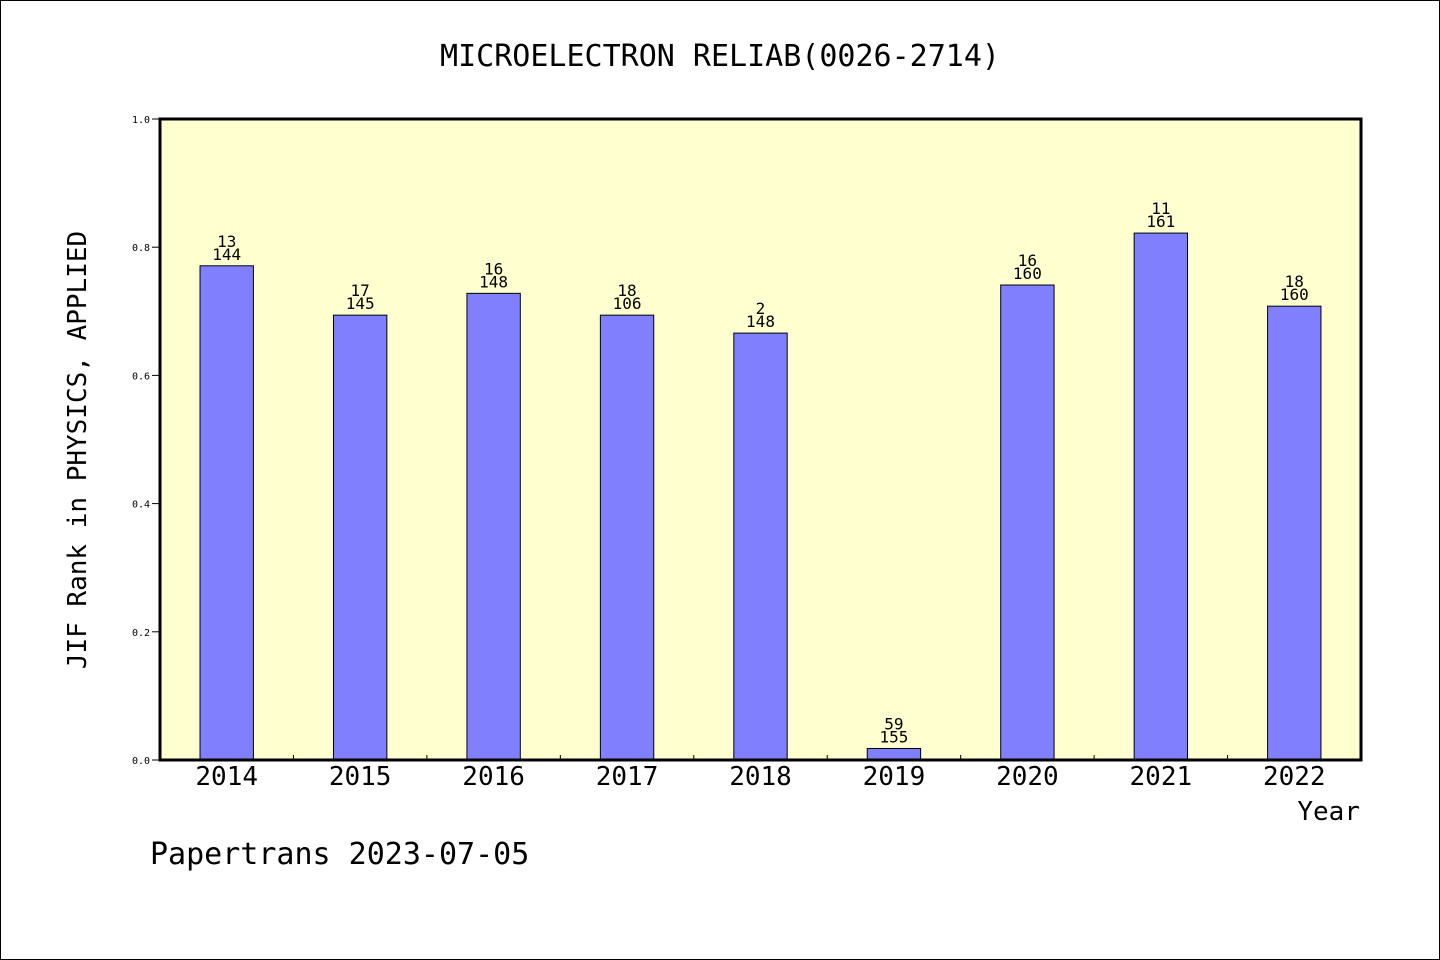  What do you see at coordinates (141, 376) in the screenshot?
I see `y-tick-label: 0.6` at bounding box center [141, 376].